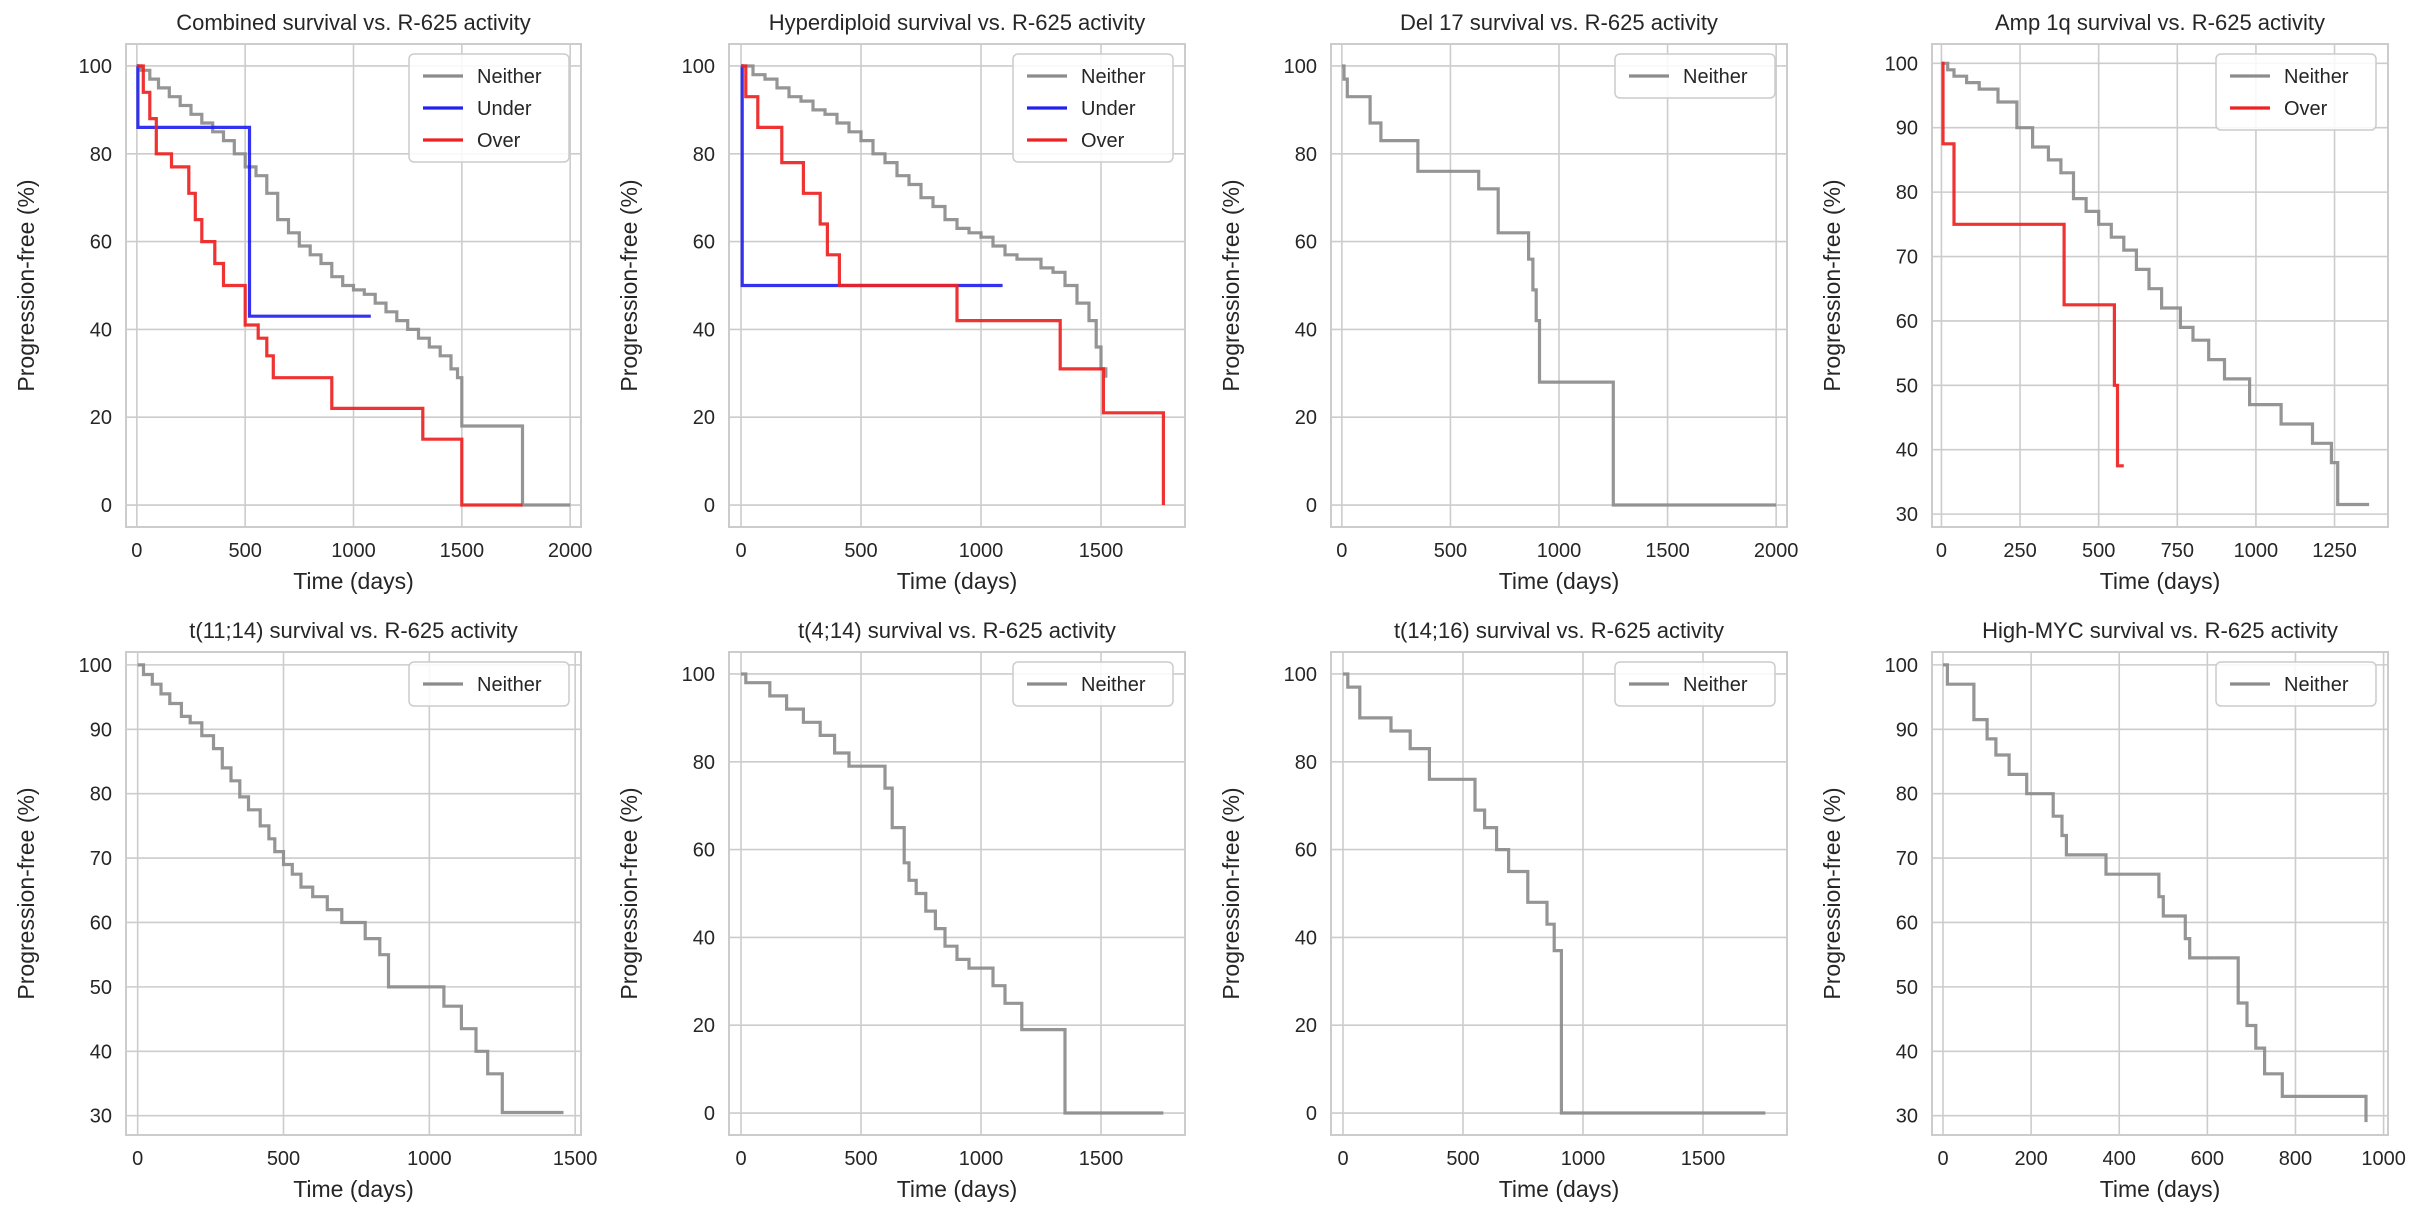  I want to click on chart-title: Combined survival vs. R-625 activity, so click(353, 22).